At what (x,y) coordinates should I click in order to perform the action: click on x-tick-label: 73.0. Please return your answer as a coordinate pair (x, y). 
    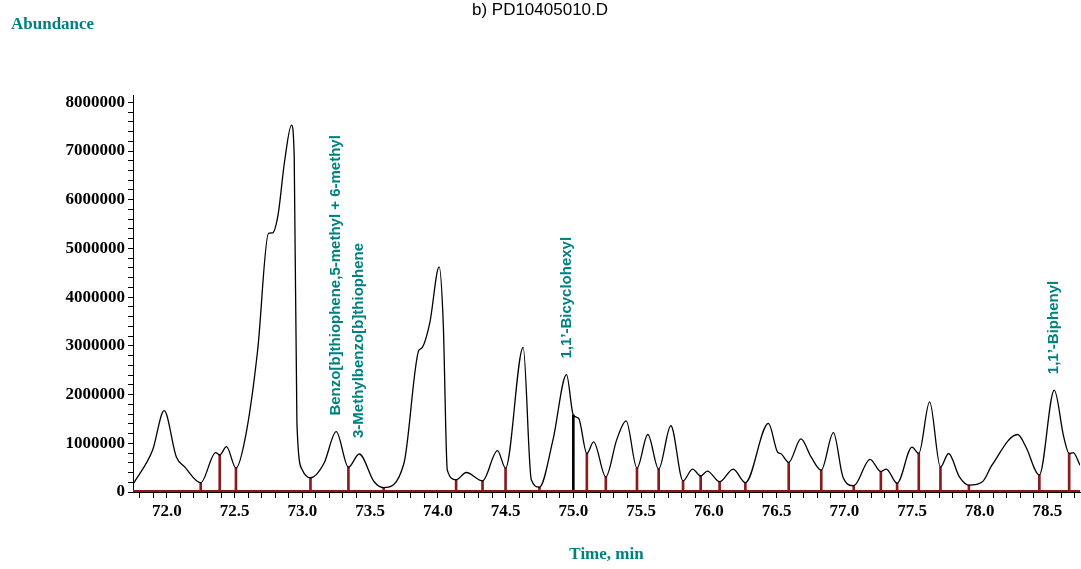
    Looking at the image, I should click on (302, 510).